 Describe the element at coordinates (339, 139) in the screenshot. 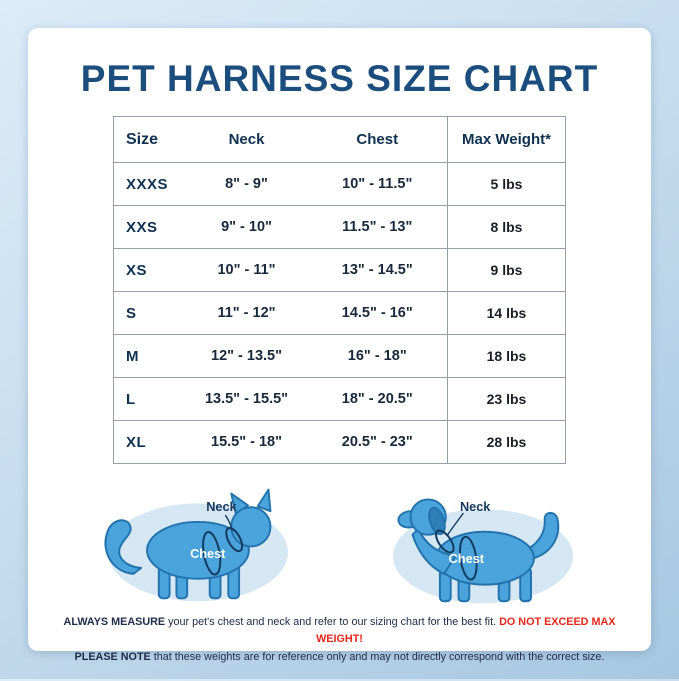

I see `header-row: Size Neck Chest Max Weight*` at that location.